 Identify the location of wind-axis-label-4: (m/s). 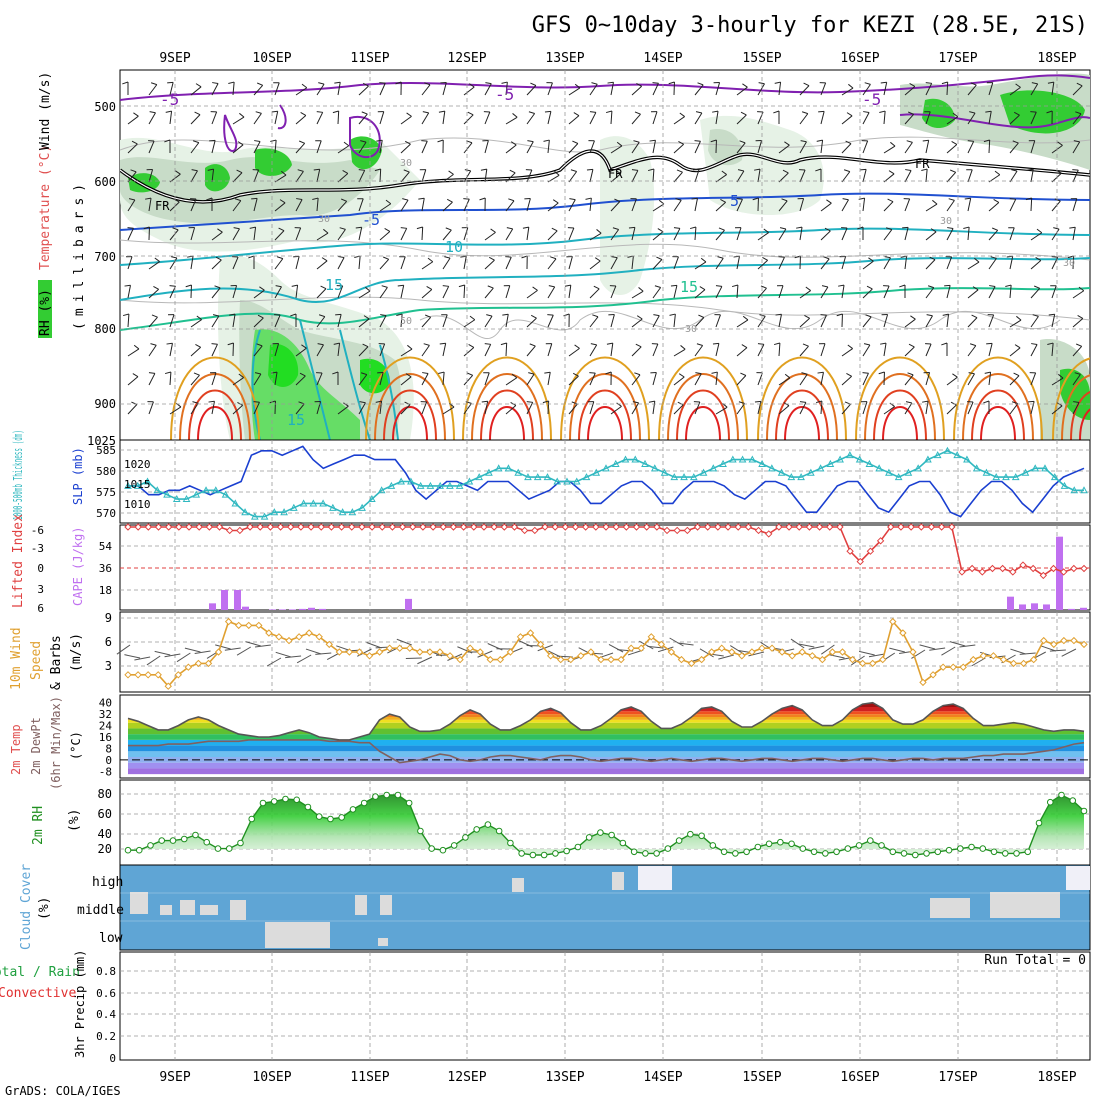
(76, 652).